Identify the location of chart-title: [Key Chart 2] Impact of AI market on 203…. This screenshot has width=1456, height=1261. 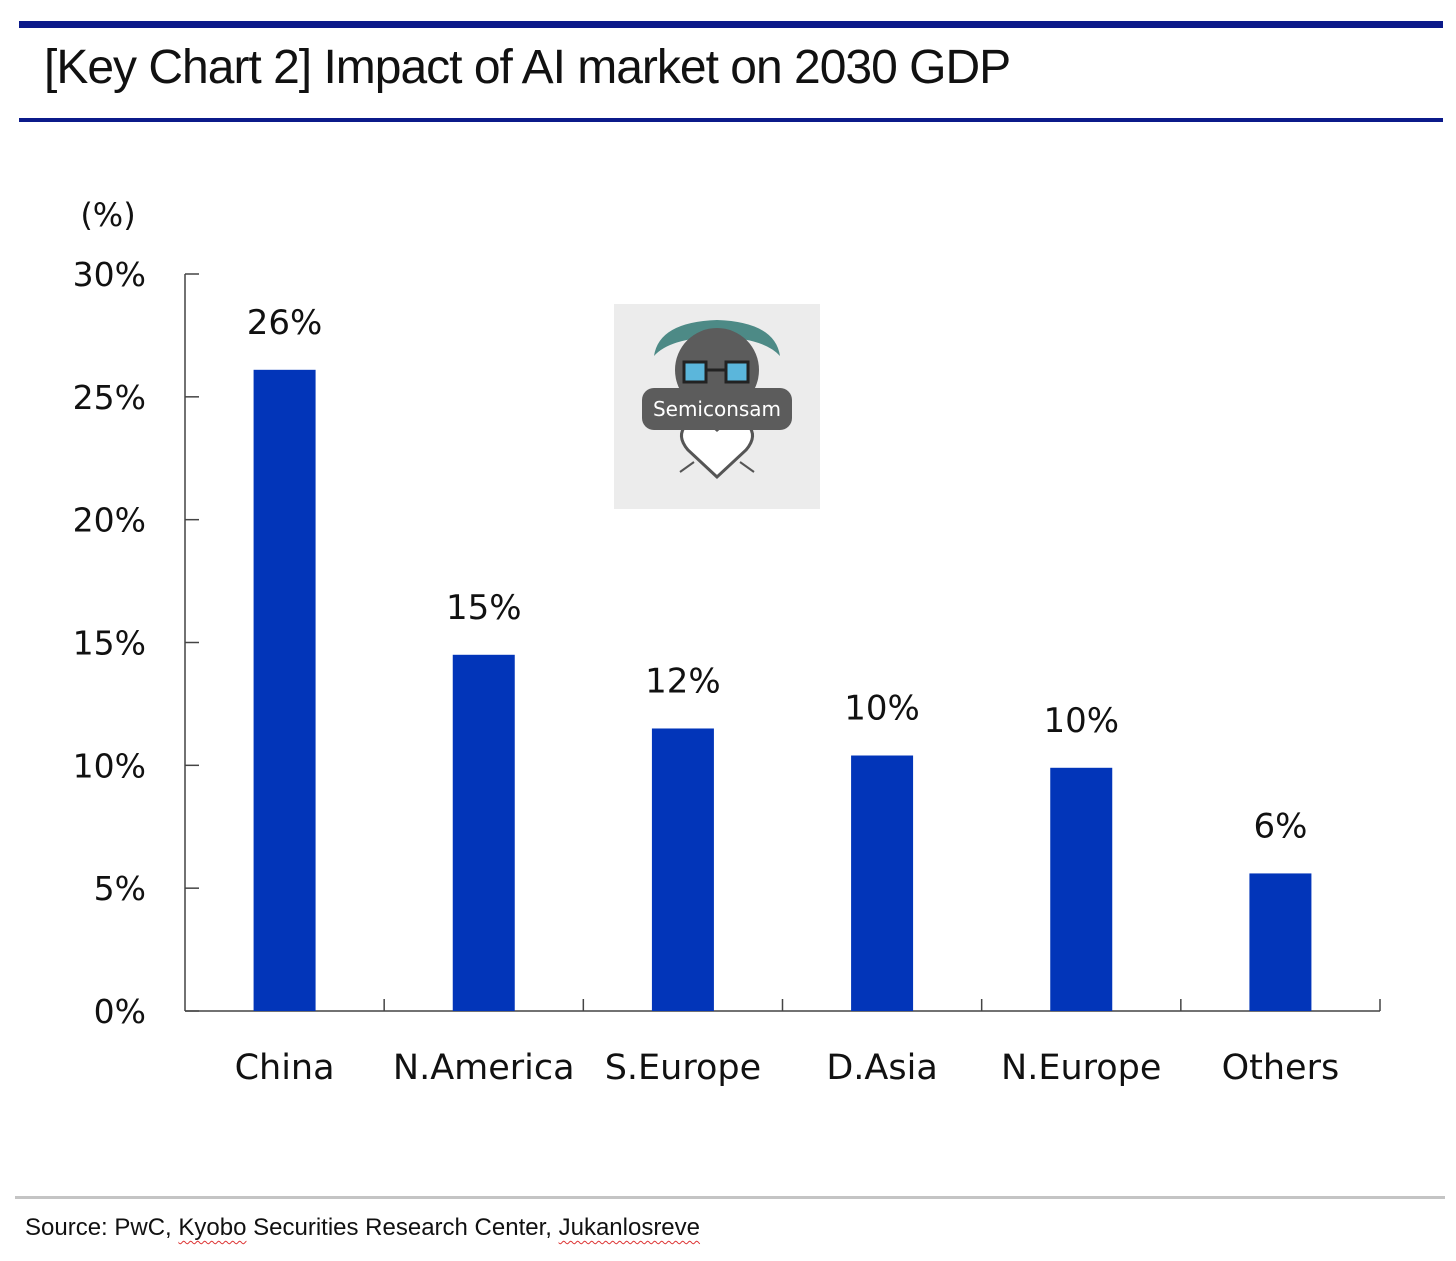
(527, 67).